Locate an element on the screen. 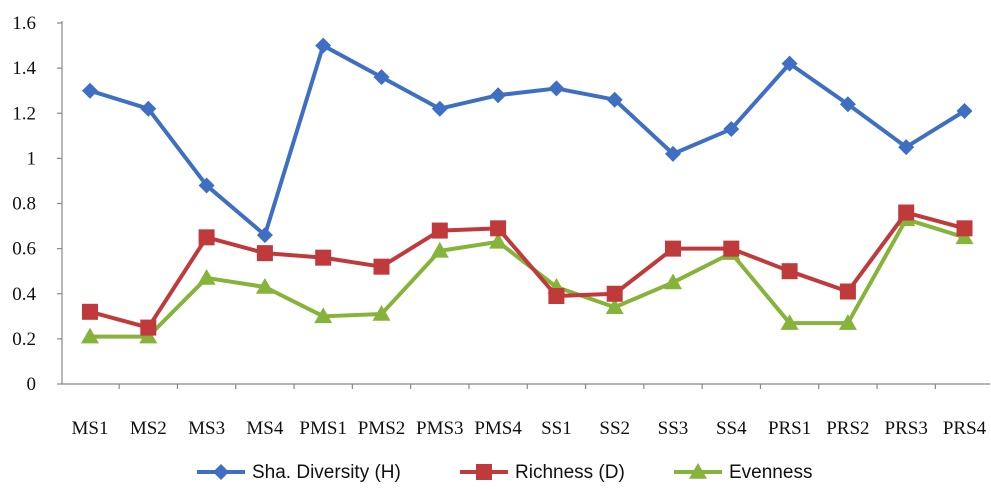 Image resolution: width=991 pixels, height=489 pixels. x-tick-label: SS4 is located at coordinates (731, 428).